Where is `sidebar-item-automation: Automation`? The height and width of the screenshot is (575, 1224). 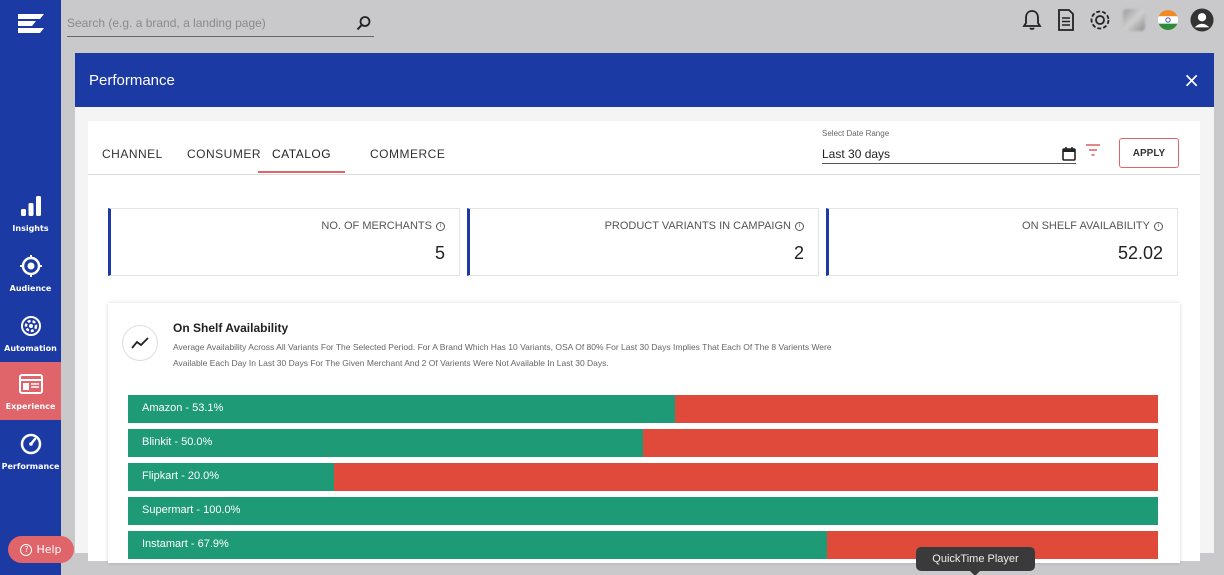
sidebar-item-automation: Automation is located at coordinates (30, 333).